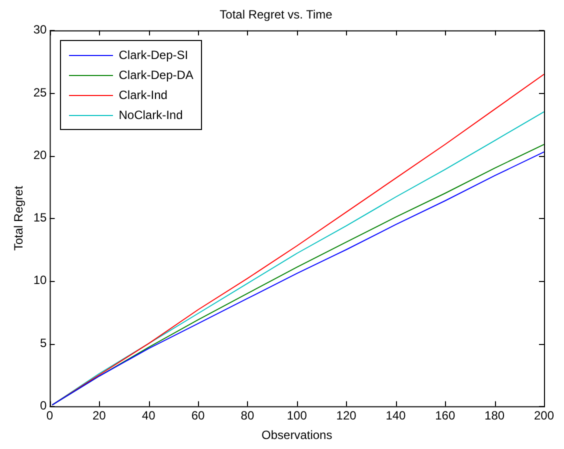  What do you see at coordinates (297, 415) in the screenshot?
I see `x-tick-label: 100` at bounding box center [297, 415].